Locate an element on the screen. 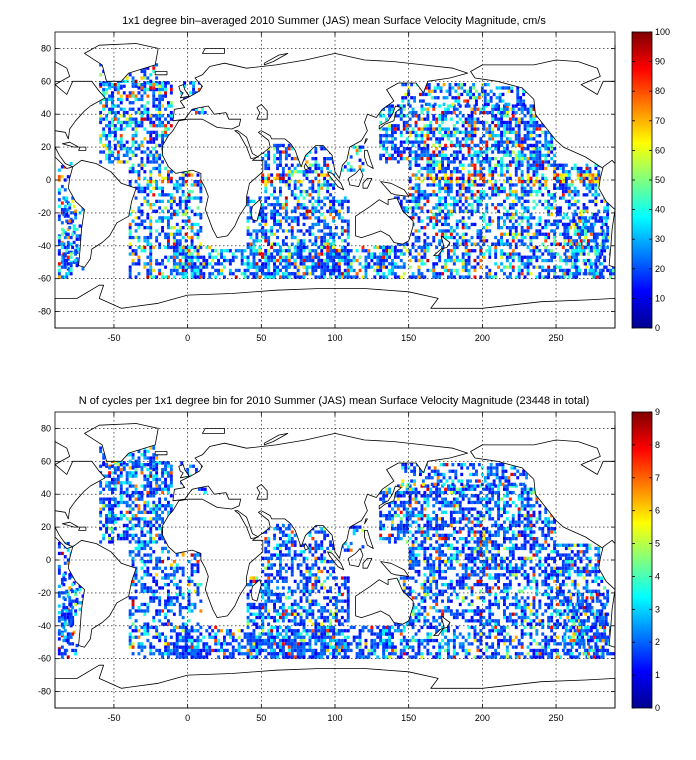 Image resolution: width=696 pixels, height=760 pixels. colorbar-tick-label: 70 is located at coordinates (660, 121).